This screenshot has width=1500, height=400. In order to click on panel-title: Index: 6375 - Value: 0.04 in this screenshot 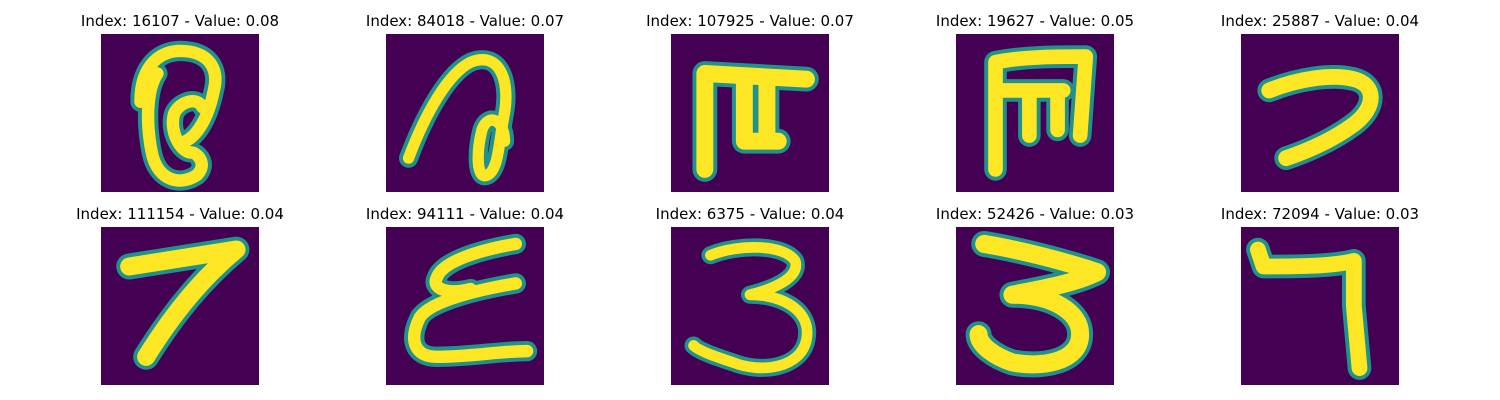, I will do `click(750, 214)`.